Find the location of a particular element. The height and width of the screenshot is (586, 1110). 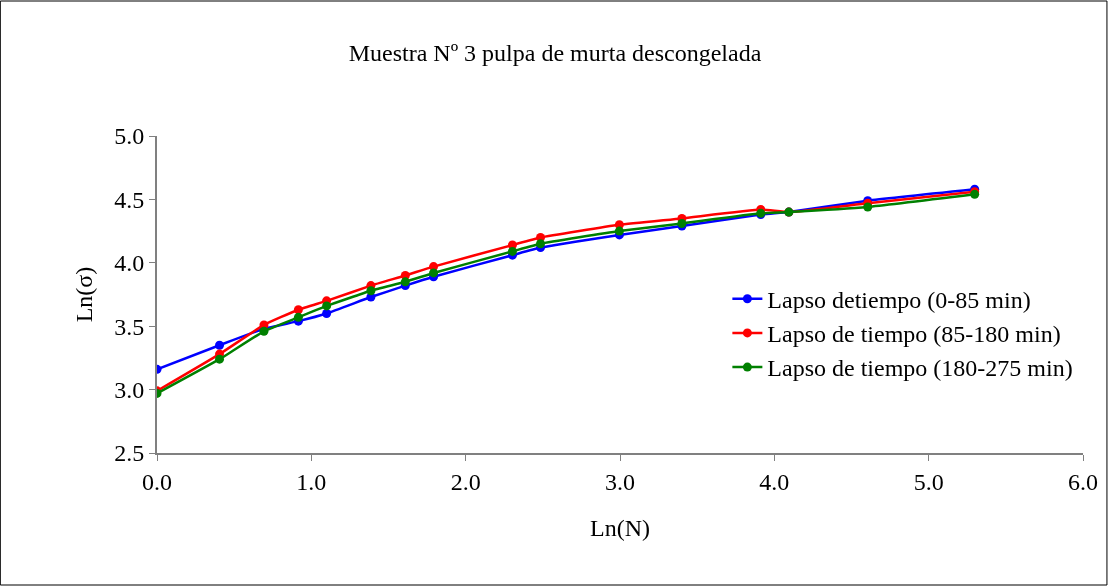

x-tick-label: 0.0 is located at coordinates (157, 481).